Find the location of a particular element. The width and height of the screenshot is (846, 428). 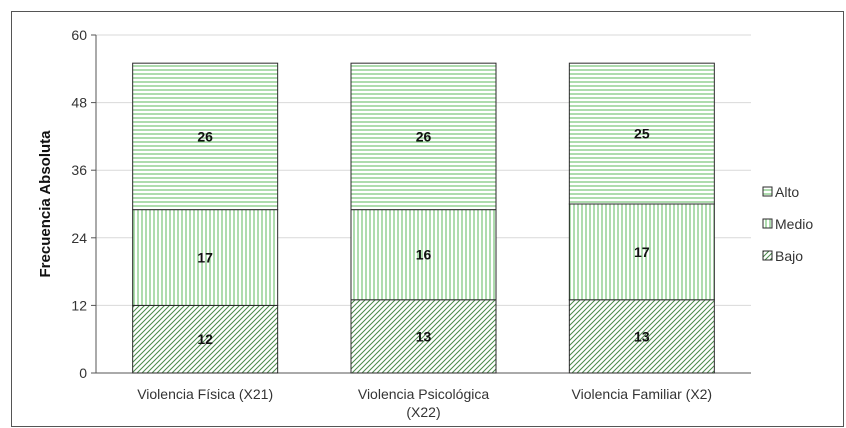

y-tick-label: 12 is located at coordinates (79, 305).